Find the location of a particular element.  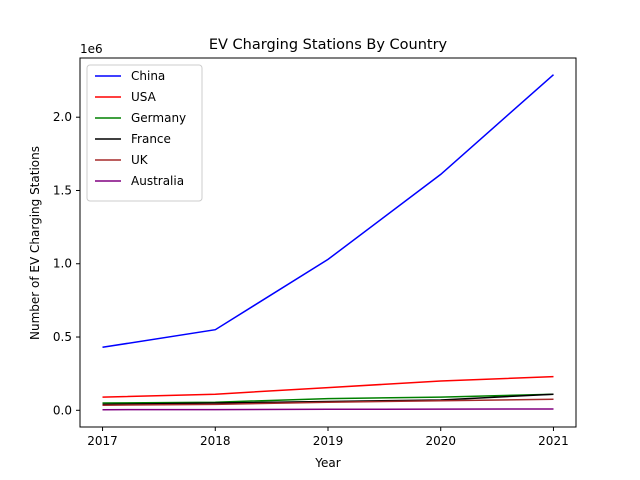

x-tick-label: 2018 is located at coordinates (215, 441).